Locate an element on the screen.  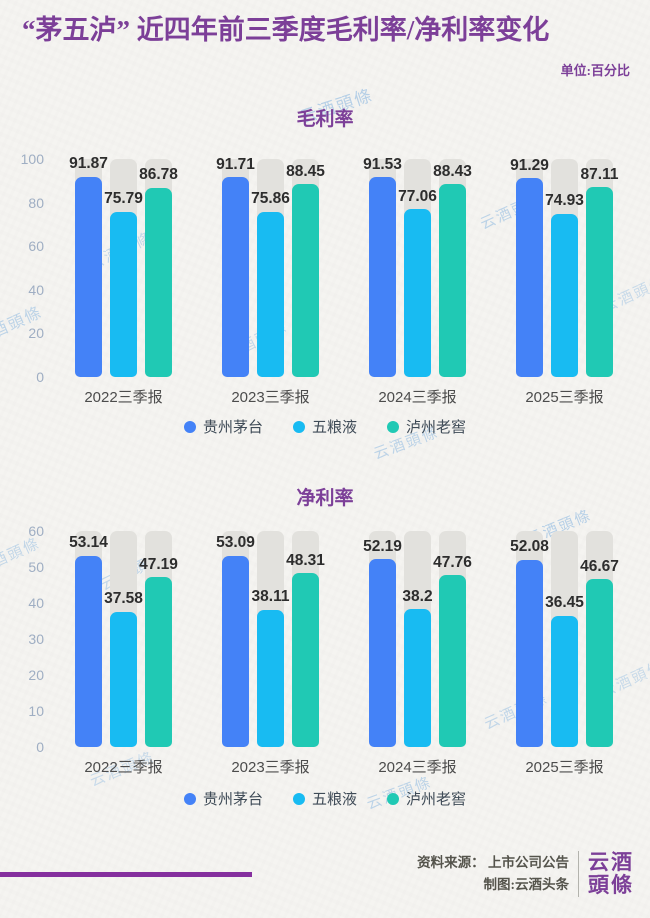
bar-group: 91.29 74.93 87.11 2025三季报 is located at coordinates (564, 281).